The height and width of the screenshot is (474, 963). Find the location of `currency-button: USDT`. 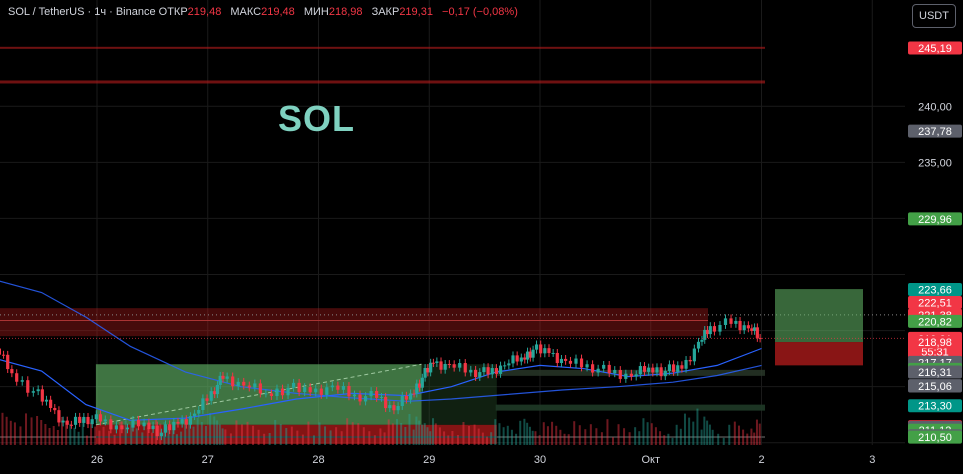

currency-button: USDT is located at coordinates (934, 16).